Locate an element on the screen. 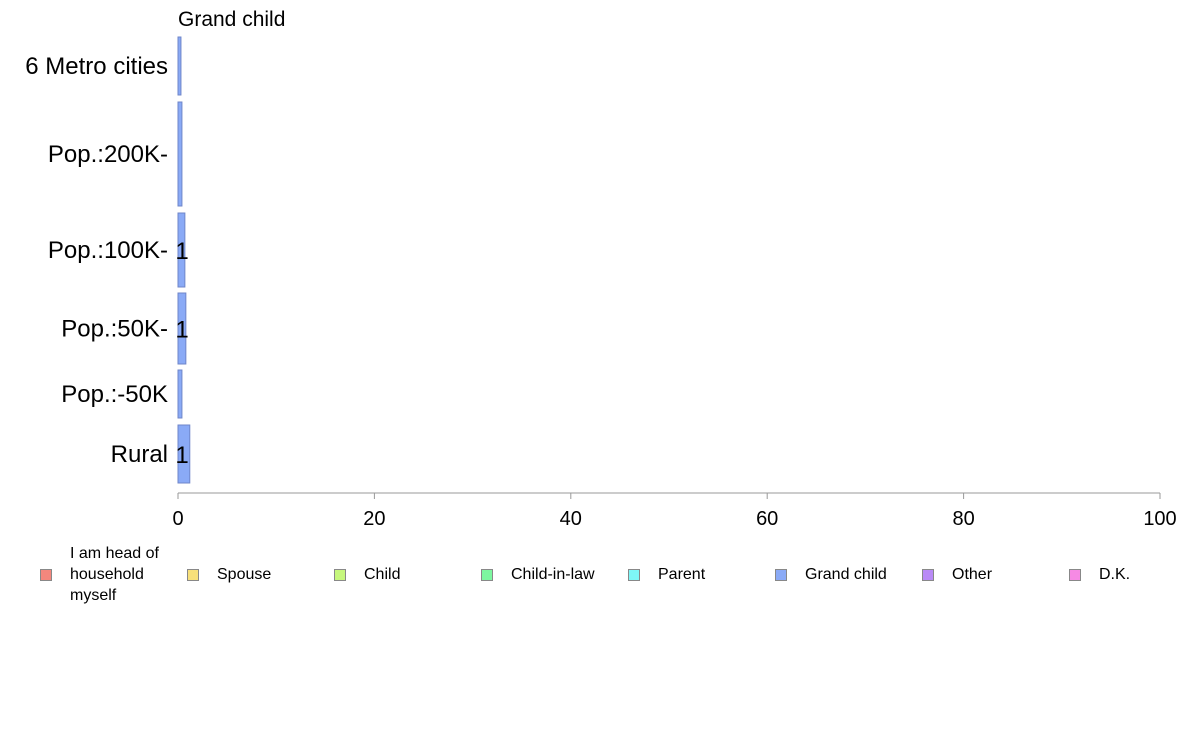 This screenshot has height=736, width=1188. legend-item: Other is located at coordinates (957, 574).